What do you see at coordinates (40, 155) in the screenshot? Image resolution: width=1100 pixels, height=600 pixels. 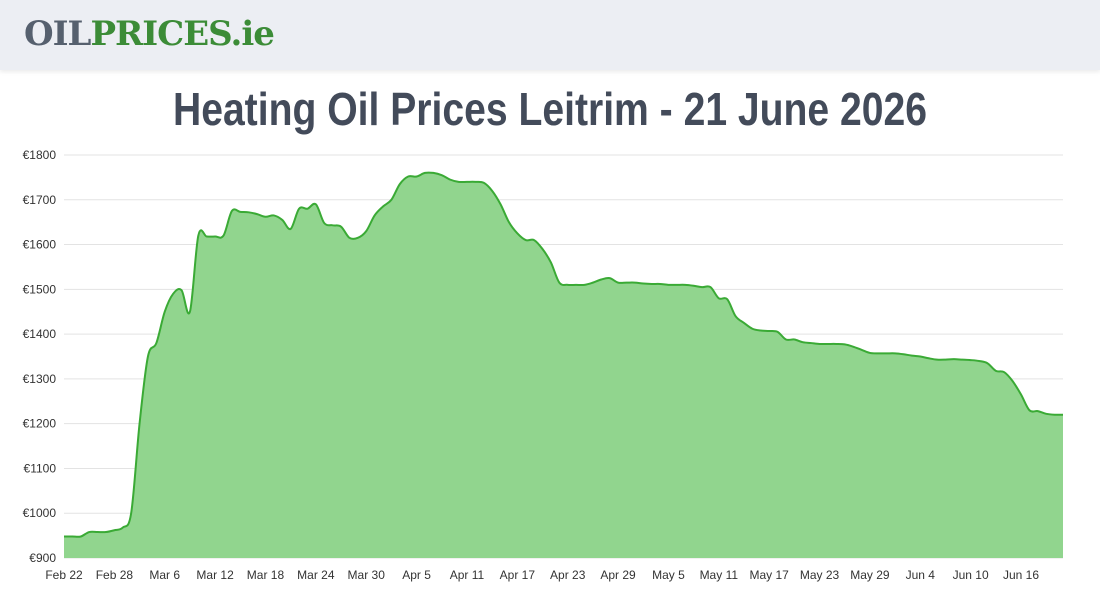 I see `y-tick-label: €1800` at bounding box center [40, 155].